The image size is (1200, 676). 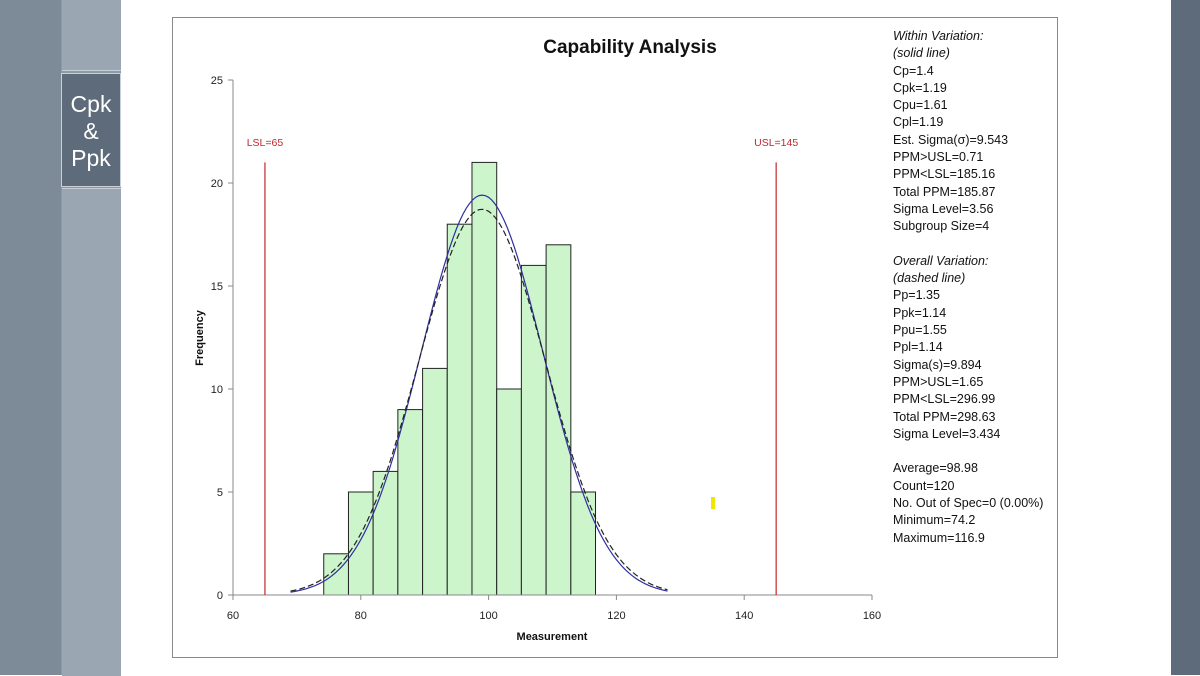 What do you see at coordinates (941, 260) in the screenshot?
I see `overall-variation-title: Overall Variation:` at bounding box center [941, 260].